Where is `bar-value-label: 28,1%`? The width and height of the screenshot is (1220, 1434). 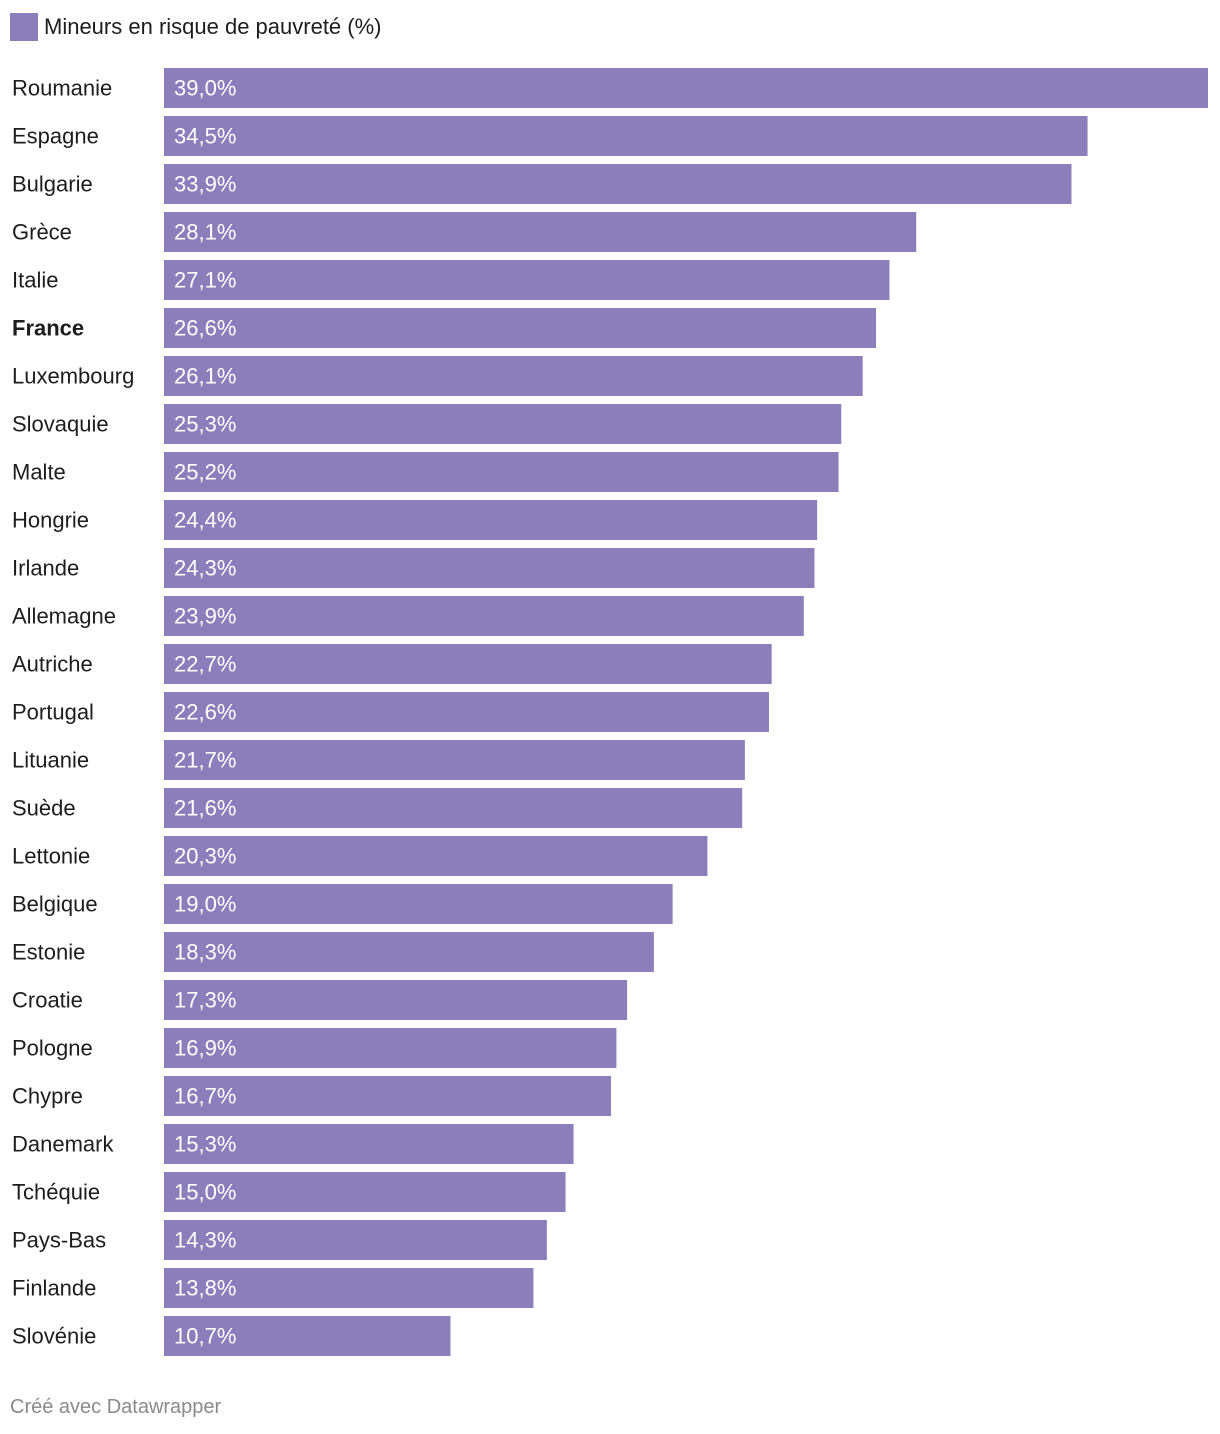
bar-value-label: 28,1% is located at coordinates (205, 232).